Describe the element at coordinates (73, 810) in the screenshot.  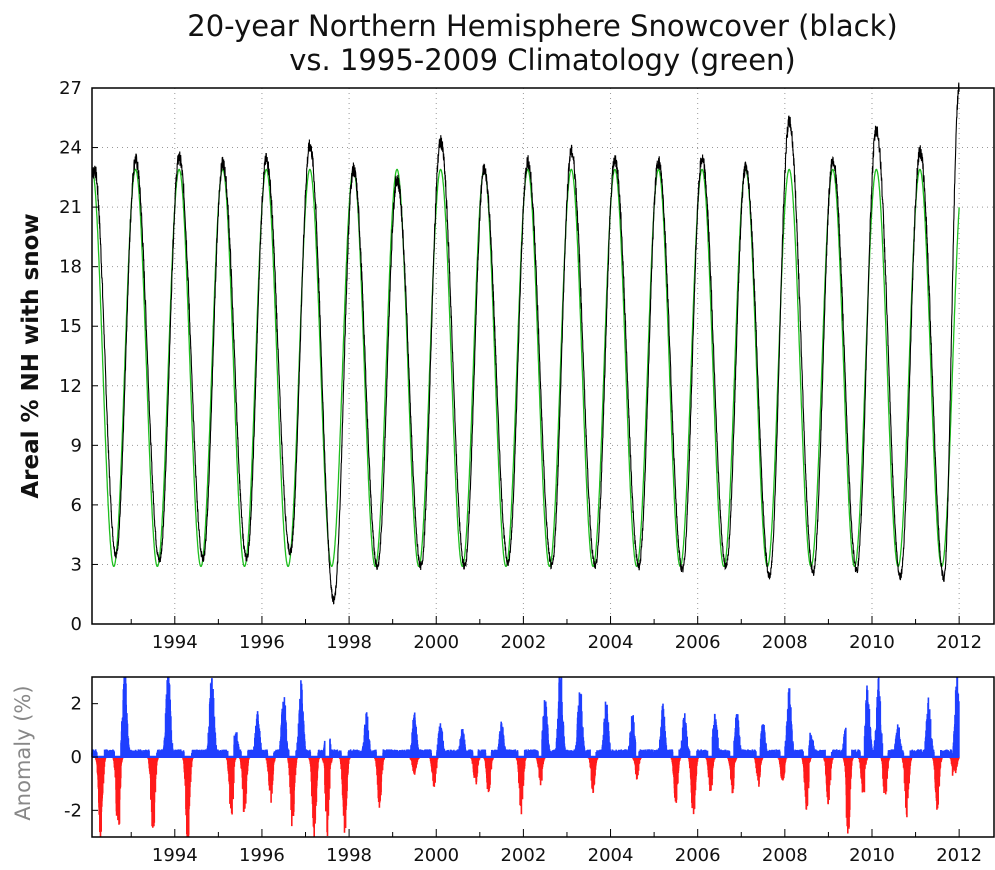
I see `y-tick-label: -2` at that location.